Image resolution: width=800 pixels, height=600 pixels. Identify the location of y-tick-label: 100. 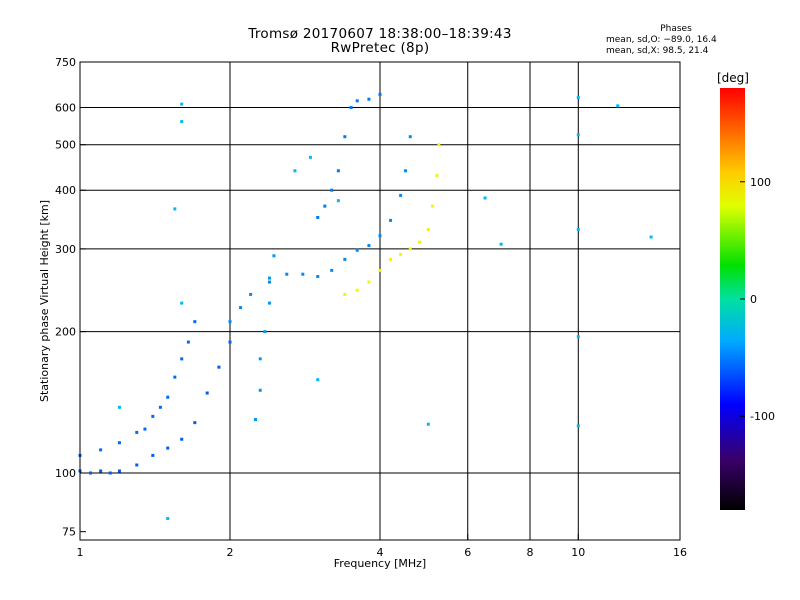
(65, 473).